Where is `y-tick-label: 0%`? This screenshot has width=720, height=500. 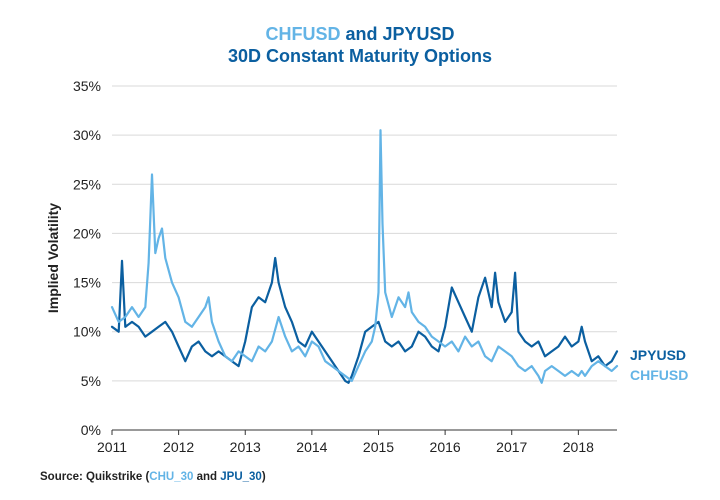
y-tick-label: 0% is located at coordinates (91, 430).